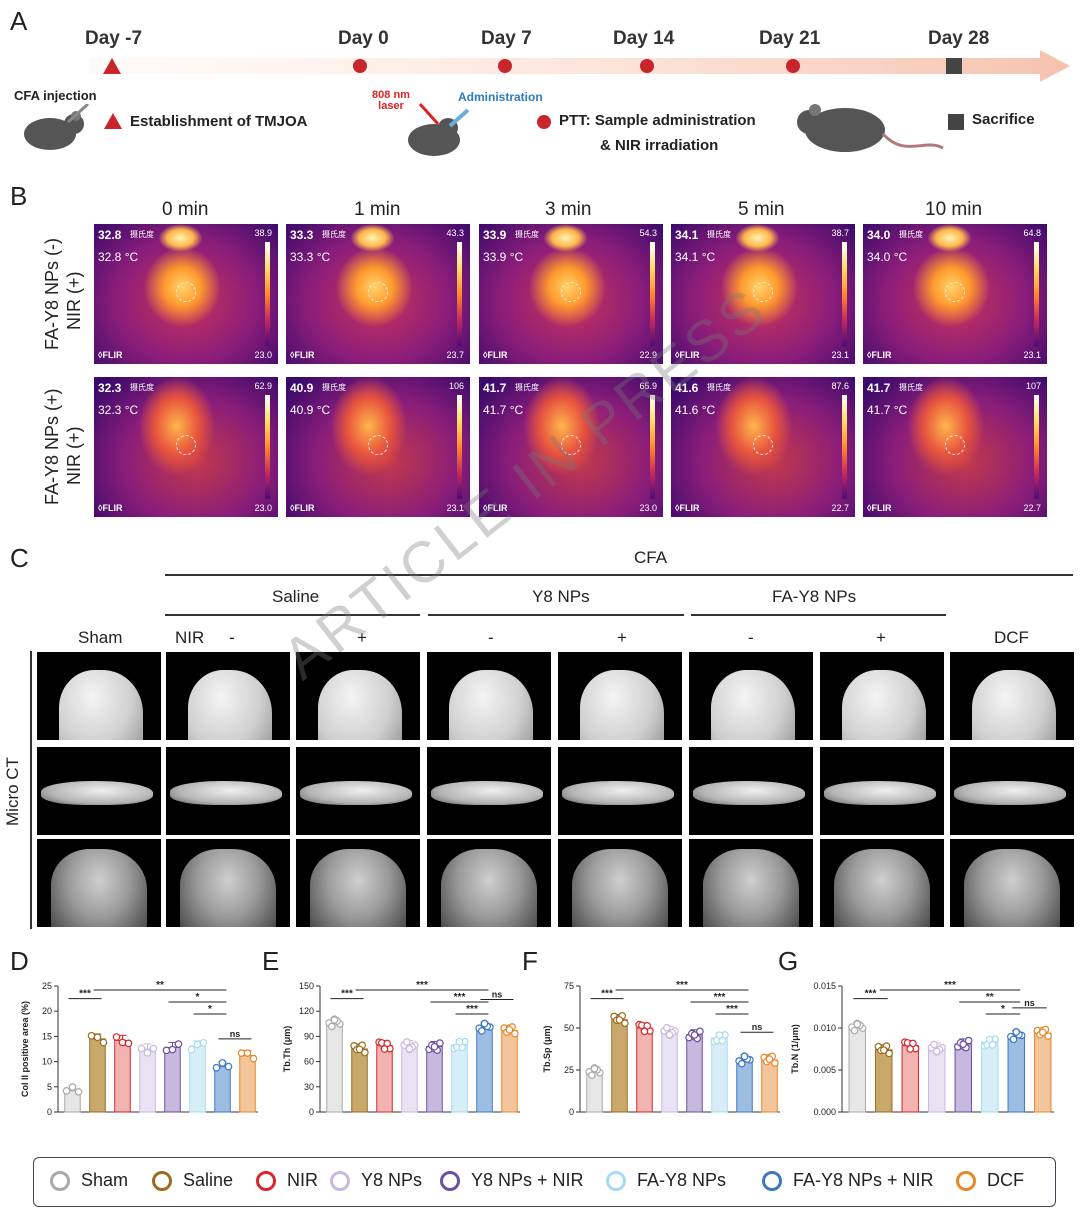 This screenshot has height=1209, width=1080. I want to click on spot-temp: 34.0 °C, so click(887, 257).